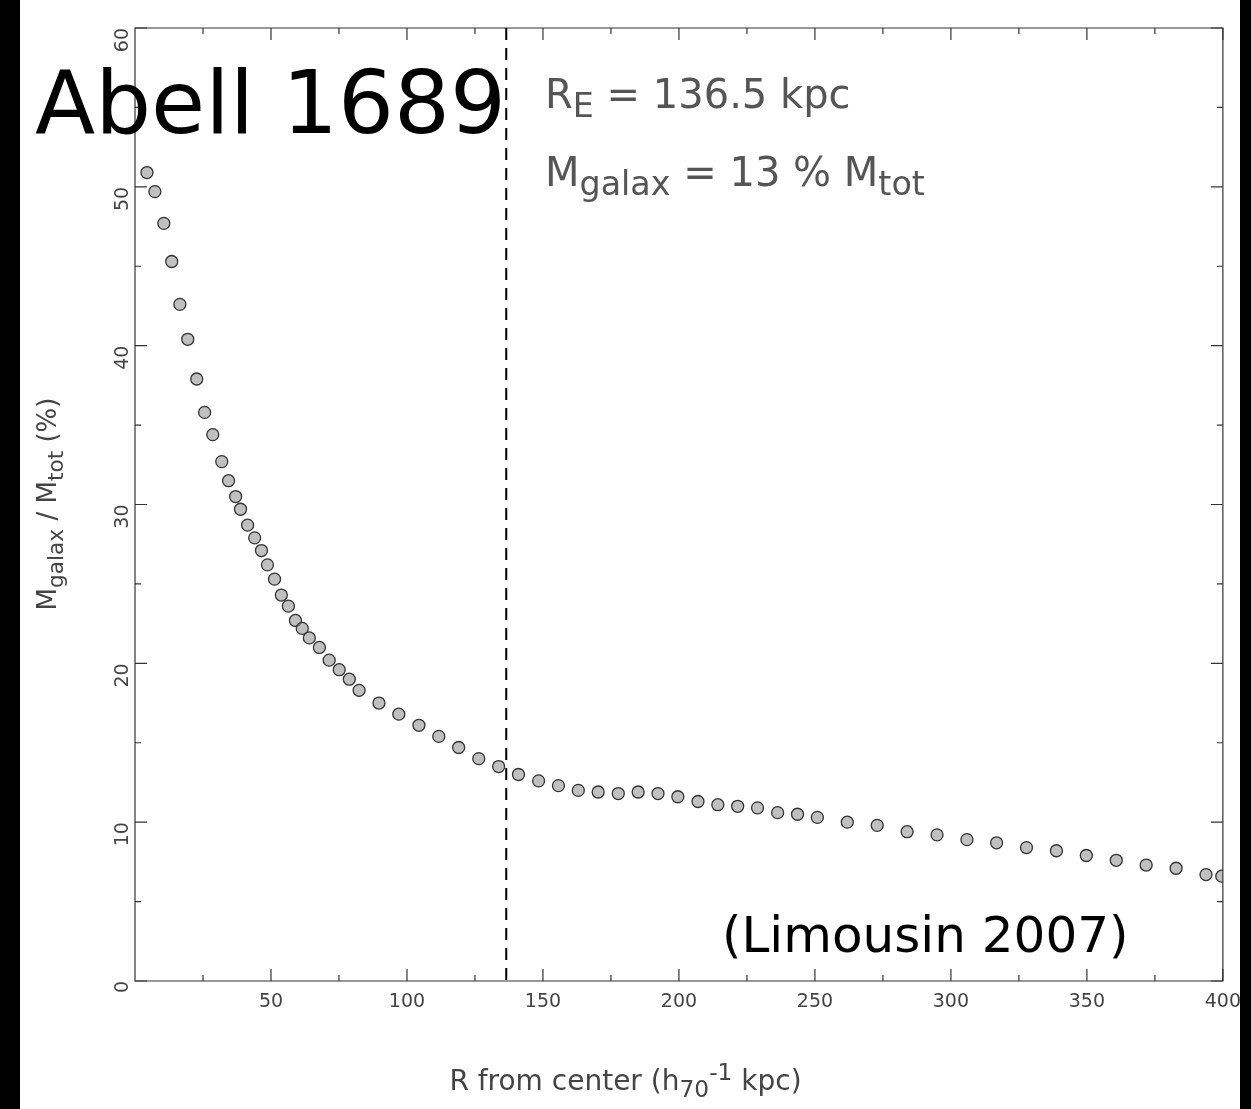  Describe the element at coordinates (625, 1080) in the screenshot. I see `x-axis-title: R from center (h$_{70}$$^{-1}$ kpc)` at that location.